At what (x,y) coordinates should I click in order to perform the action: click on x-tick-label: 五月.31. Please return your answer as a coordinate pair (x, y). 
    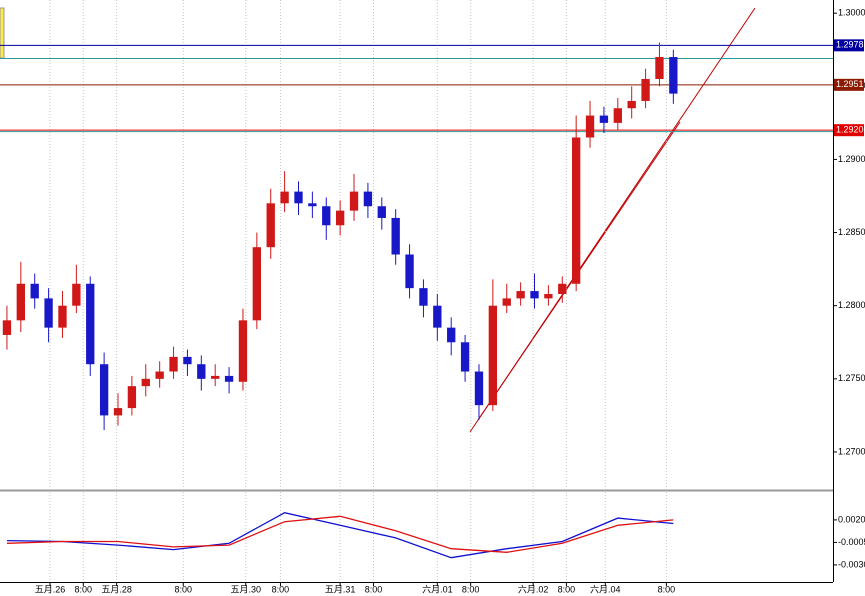
    Looking at the image, I should click on (340, 589).